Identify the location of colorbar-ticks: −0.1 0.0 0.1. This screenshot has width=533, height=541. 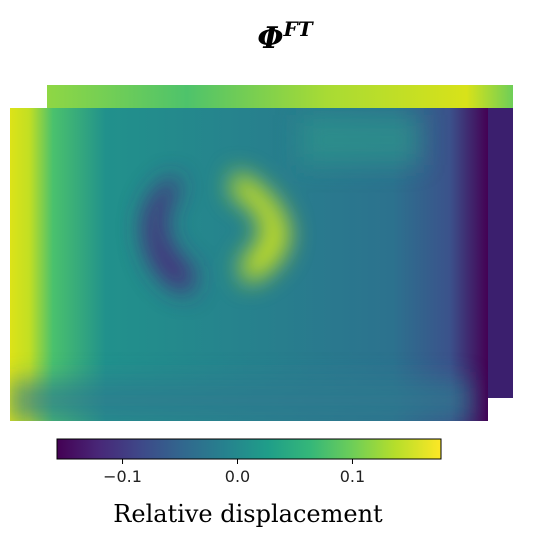
(234, 472).